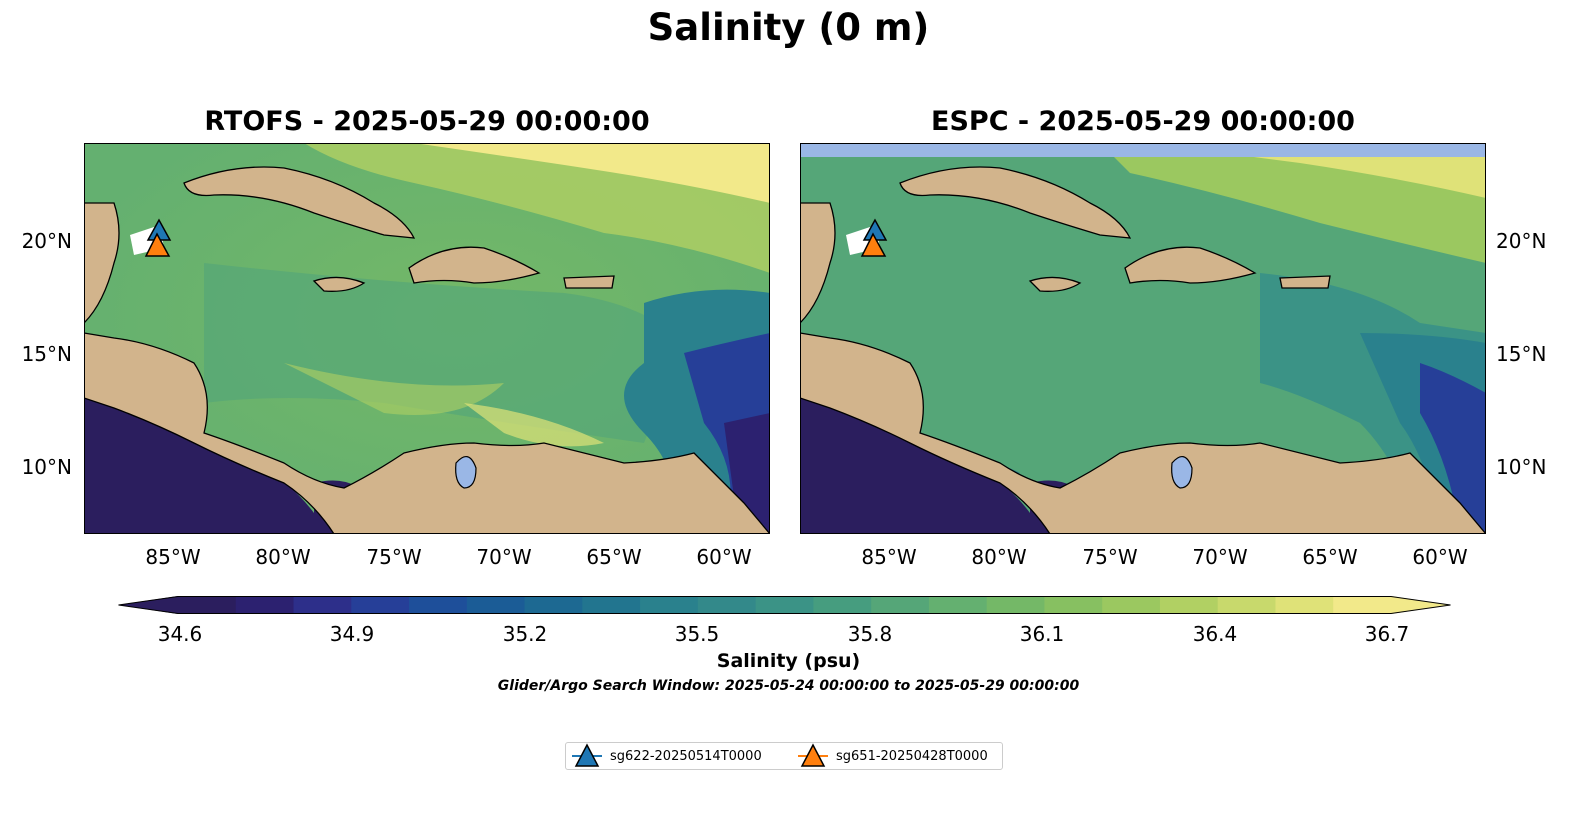  Describe the element at coordinates (180, 634) in the screenshot. I see `colorbar-tick-label: 34.6` at that location.